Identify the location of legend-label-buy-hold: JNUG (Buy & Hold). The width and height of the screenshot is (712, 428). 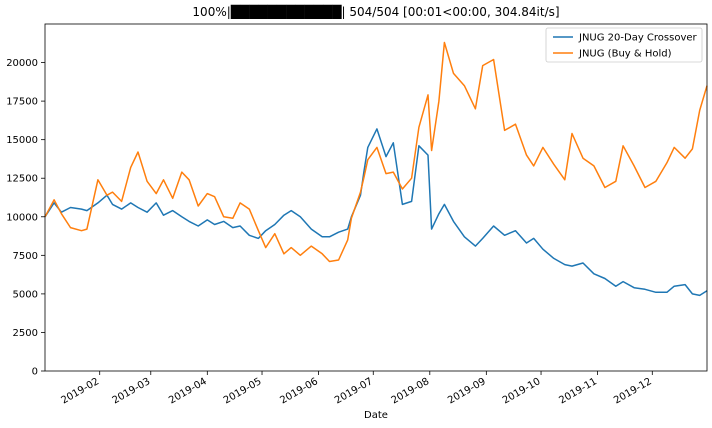
(625, 54).